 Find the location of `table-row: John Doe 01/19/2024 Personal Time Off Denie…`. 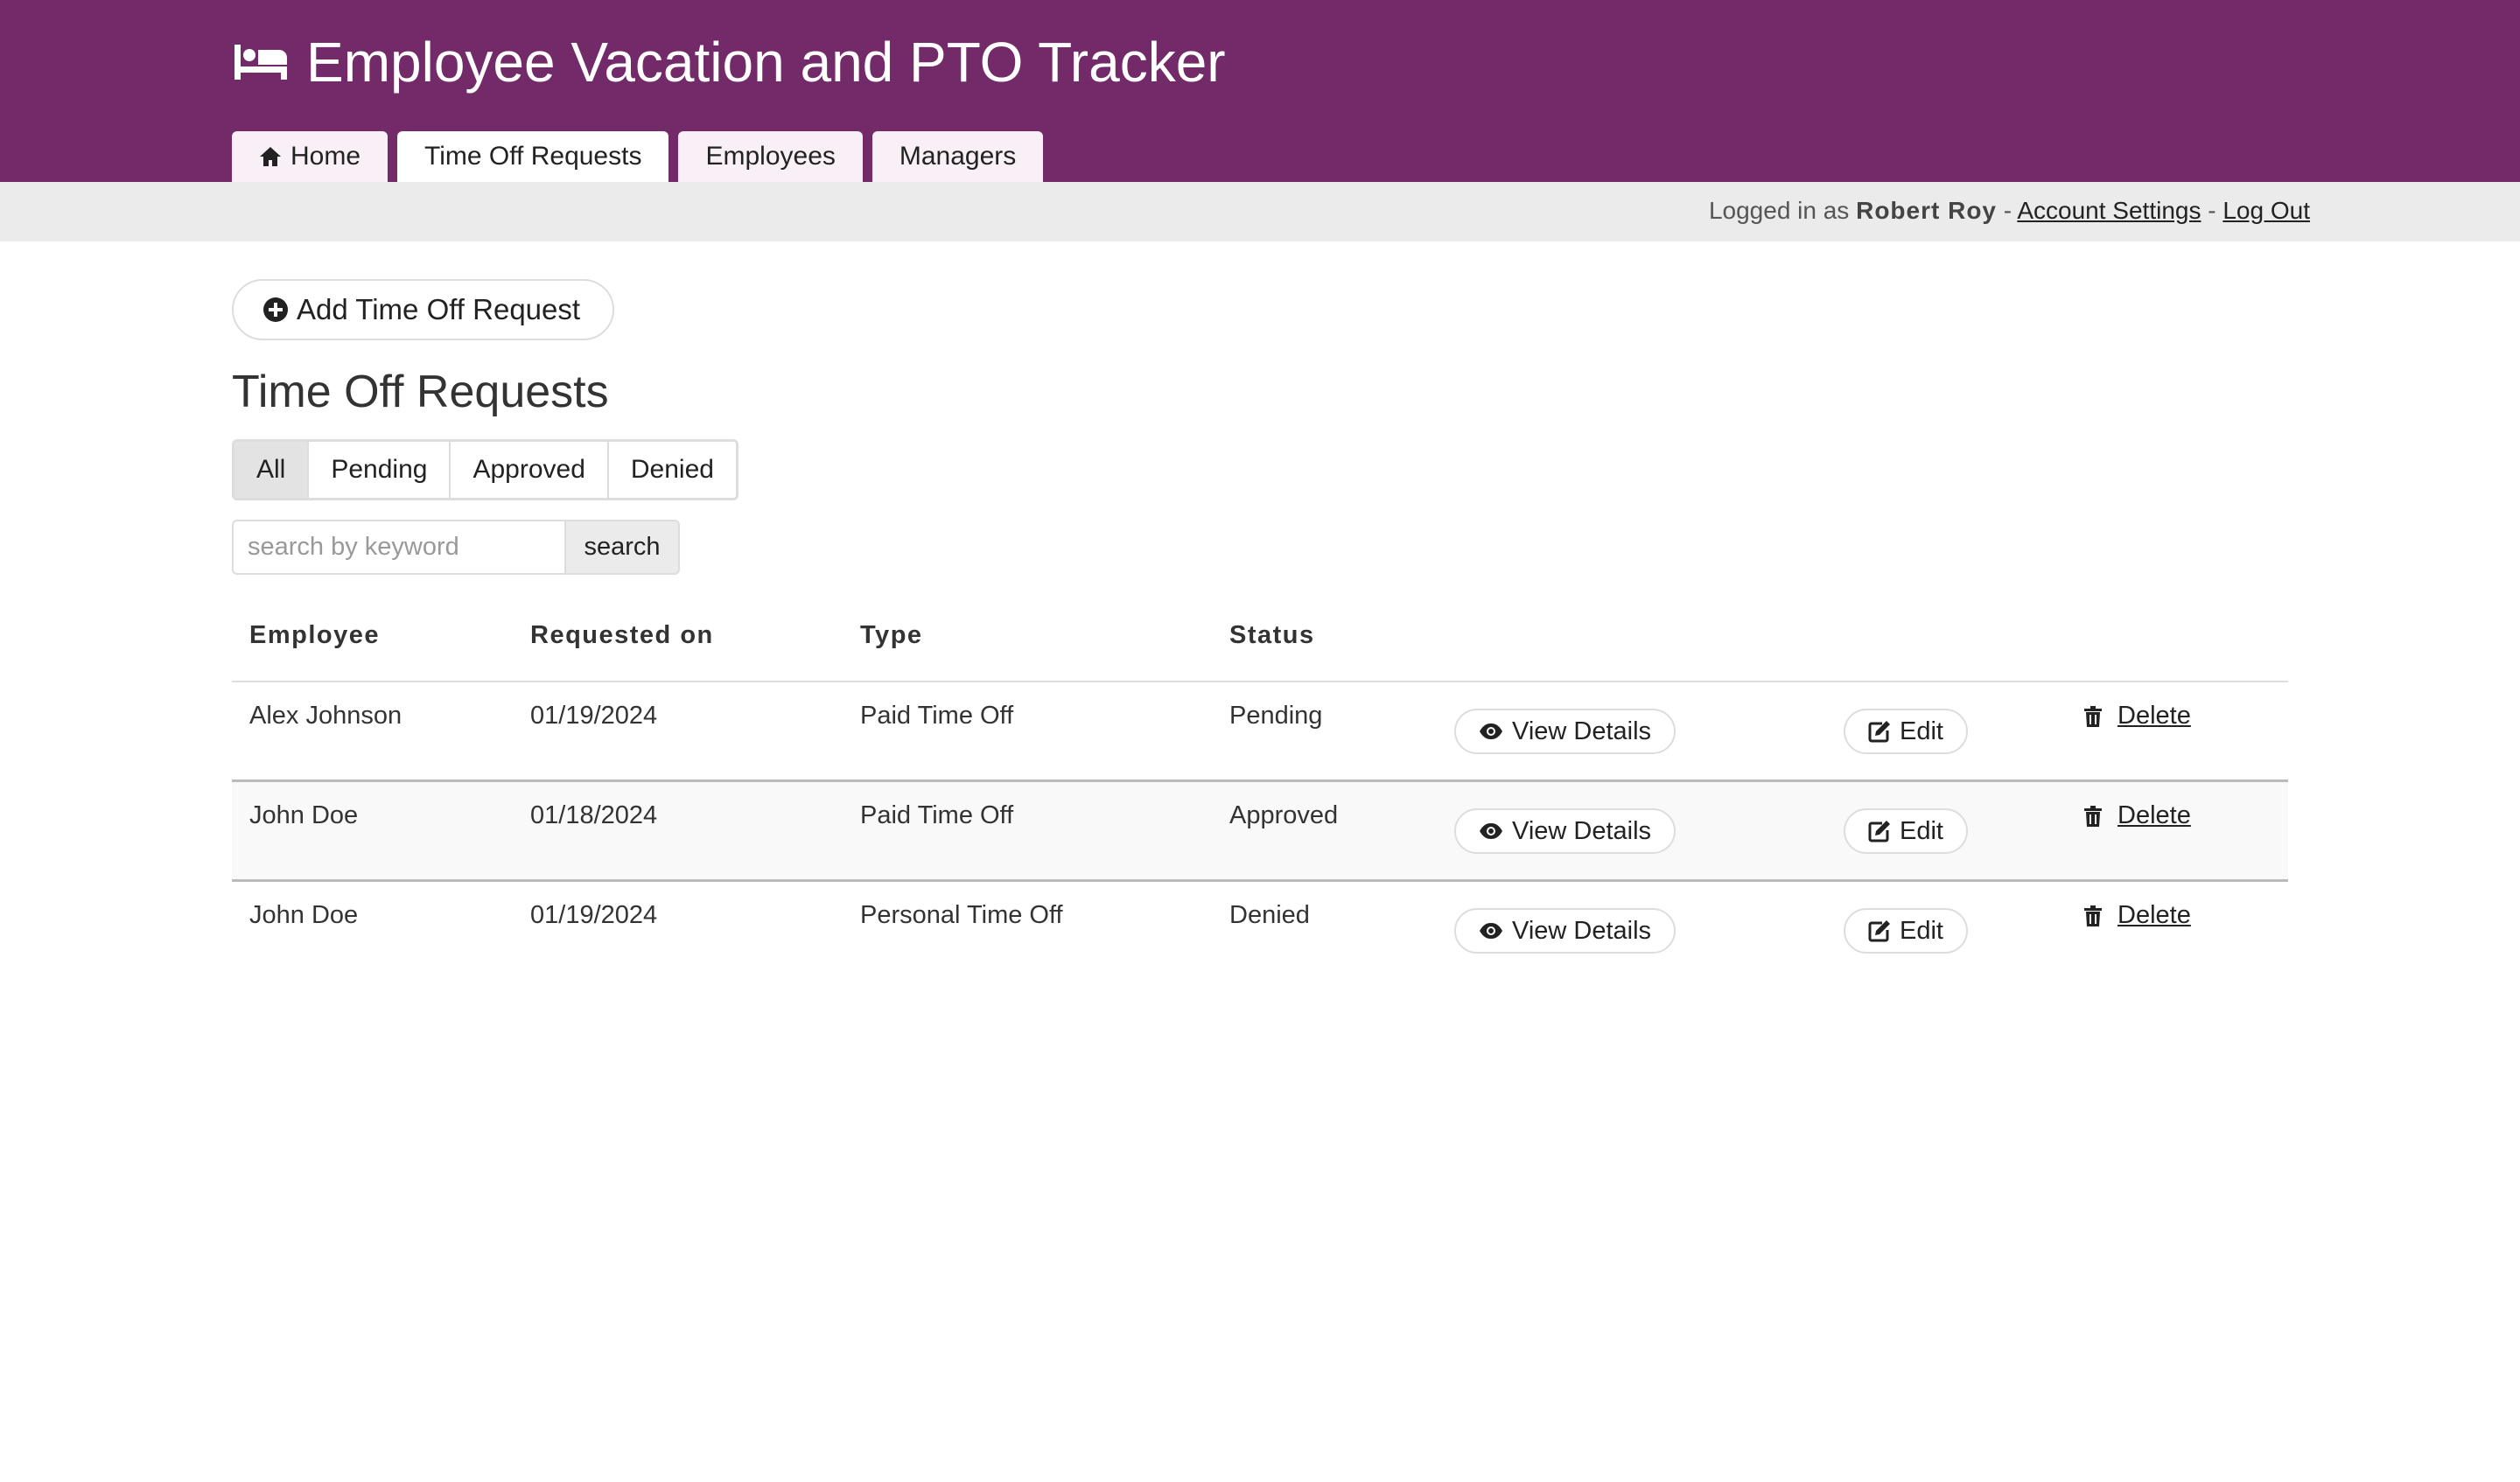

table-row: John Doe 01/19/2024 Personal Time Off Denie… is located at coordinates (1260, 932).